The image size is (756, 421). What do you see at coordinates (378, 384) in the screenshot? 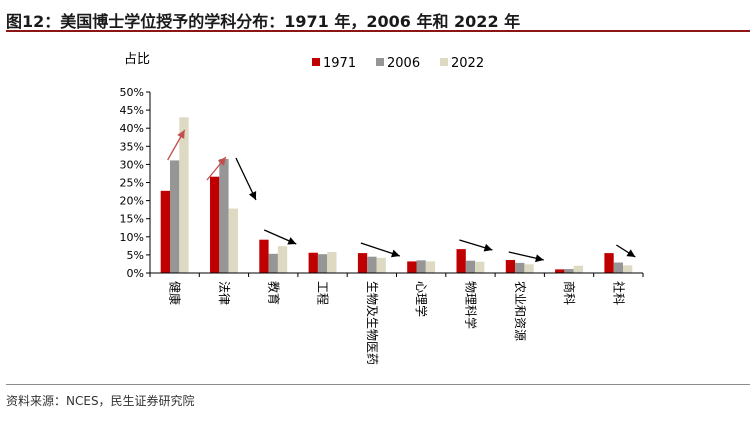
I see `footer-divider` at bounding box center [378, 384].